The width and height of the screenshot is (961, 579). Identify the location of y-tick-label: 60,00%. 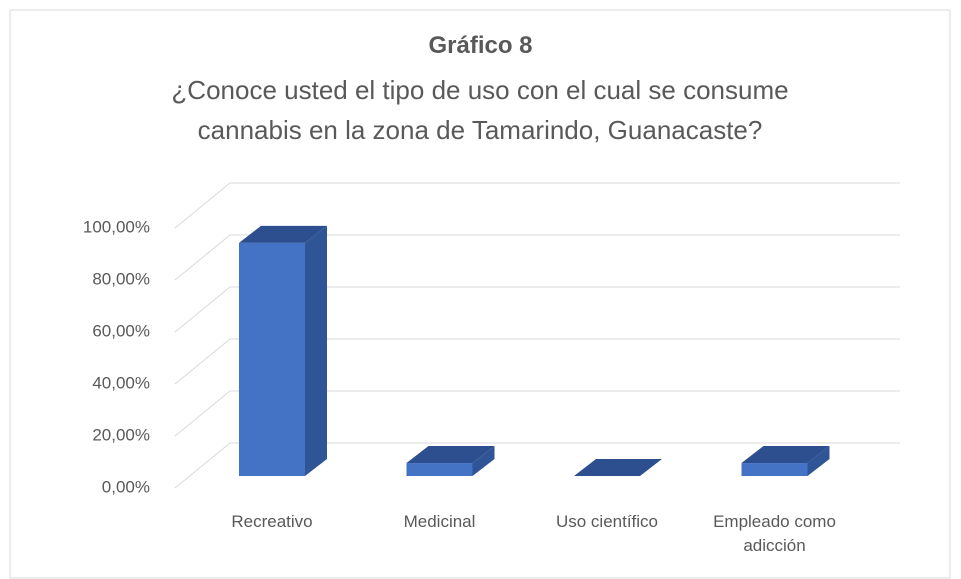
(121, 330).